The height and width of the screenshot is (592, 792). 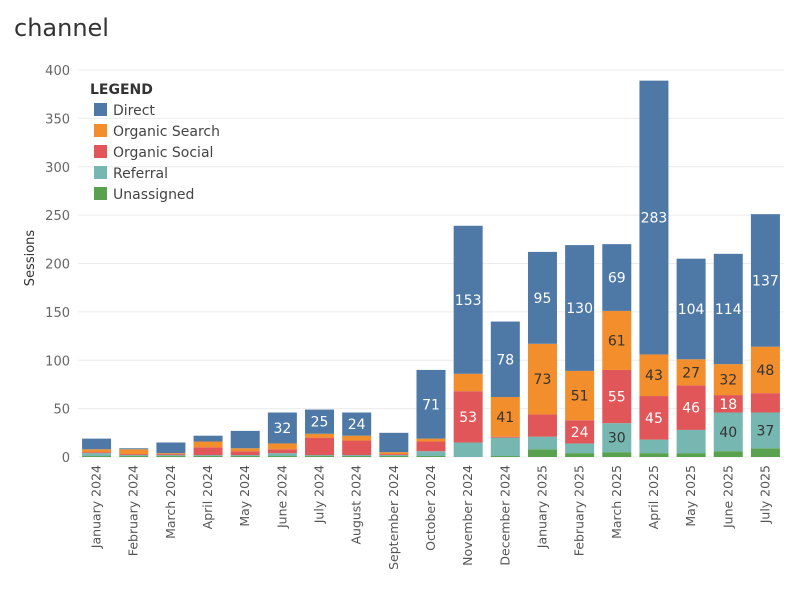 I want to click on x-tick-label: April 2025, so click(x=653, y=497).